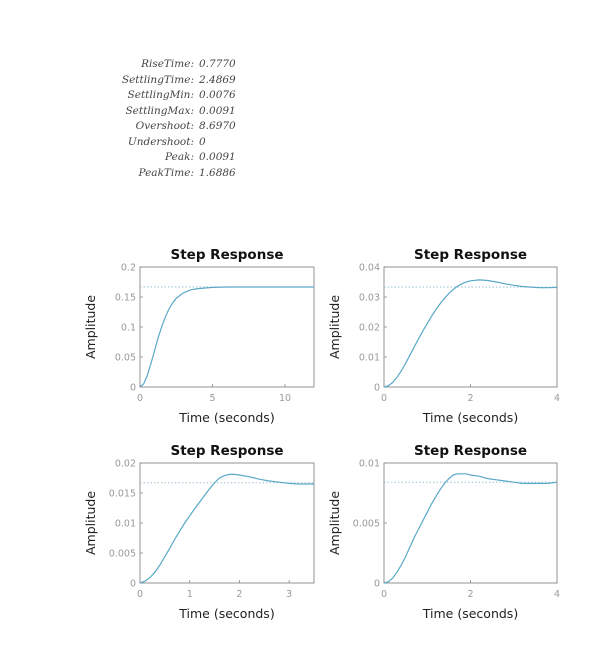 This screenshot has width=605, height=659. I want to click on stepinfo-value: 0.0076, so click(217, 95).